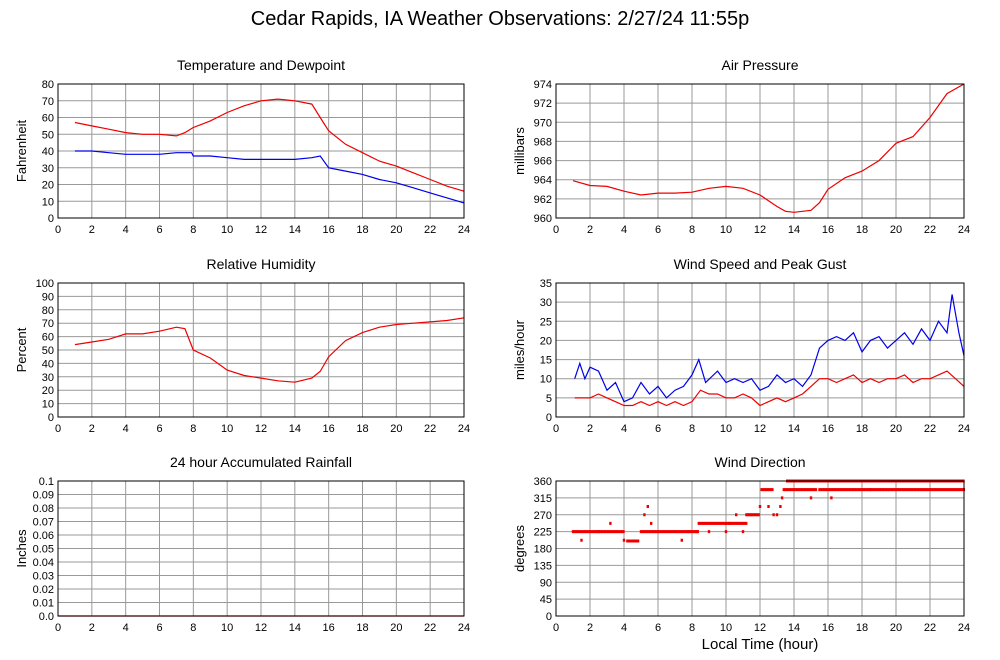 This screenshot has height=660, width=1000. Describe the element at coordinates (329, 628) in the screenshot. I see `rain-x-tick-label: 16` at that location.